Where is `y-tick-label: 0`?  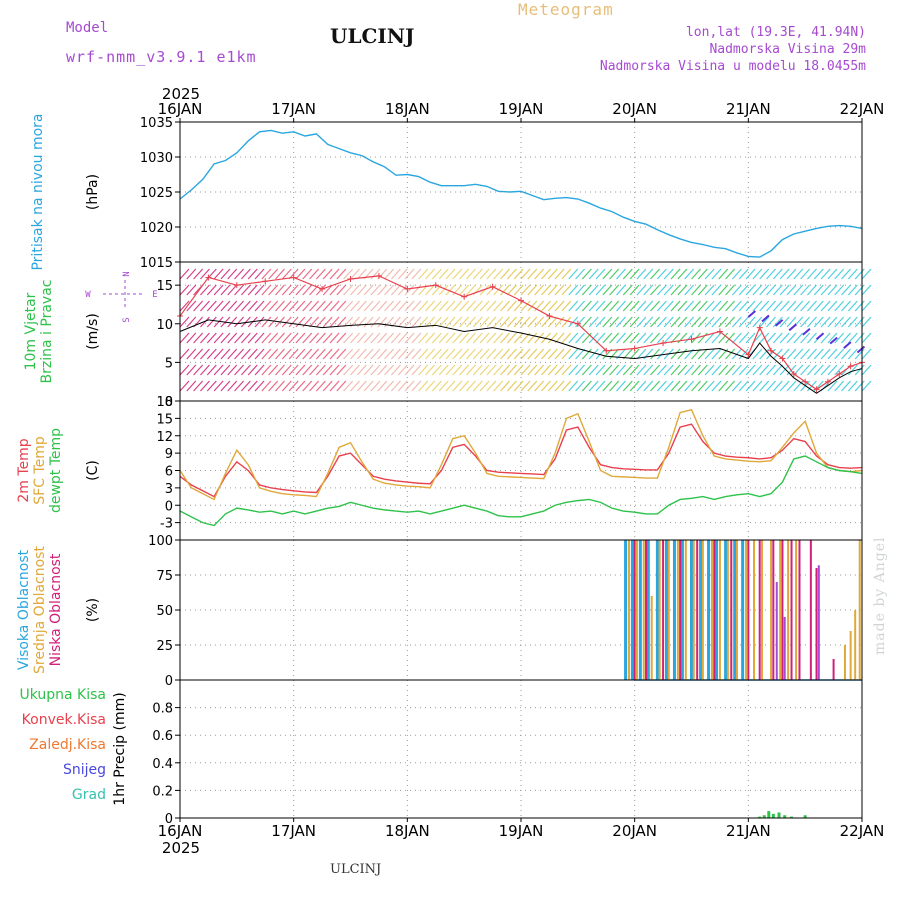
y-tick-label: 0 is located at coordinates (169, 506).